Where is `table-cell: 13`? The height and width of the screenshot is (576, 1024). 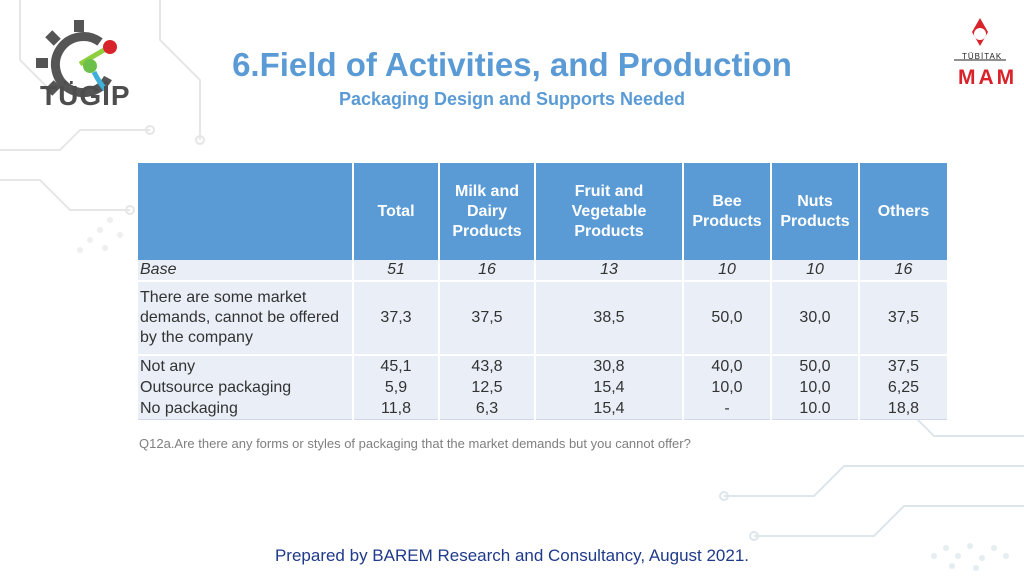
table-cell: 13 is located at coordinates (608, 271).